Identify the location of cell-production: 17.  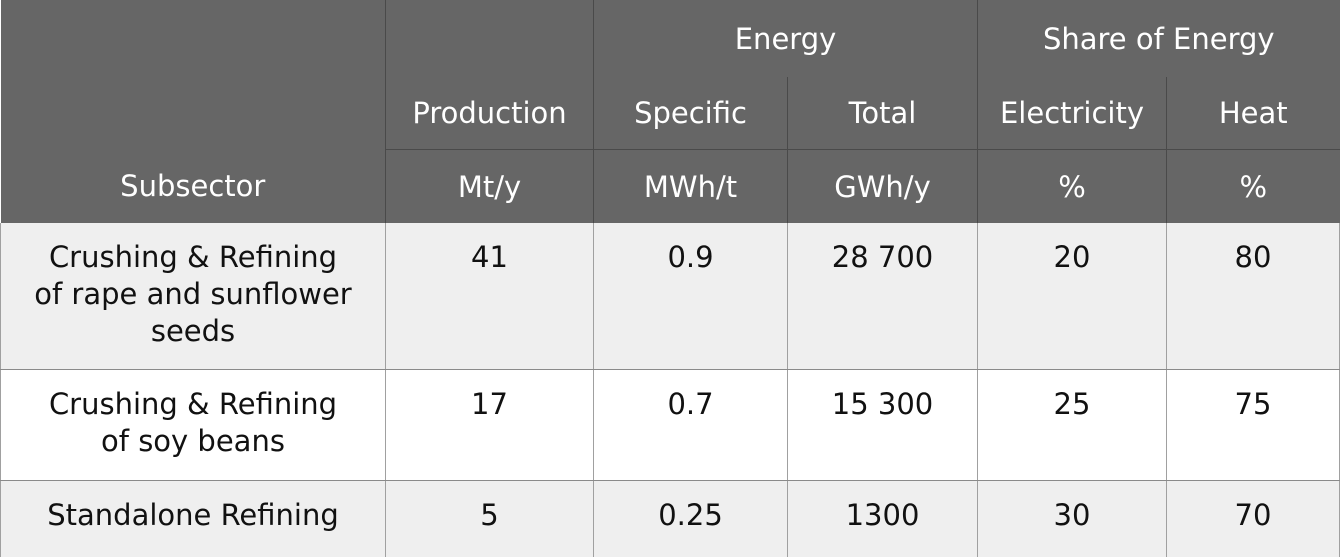
(489, 425).